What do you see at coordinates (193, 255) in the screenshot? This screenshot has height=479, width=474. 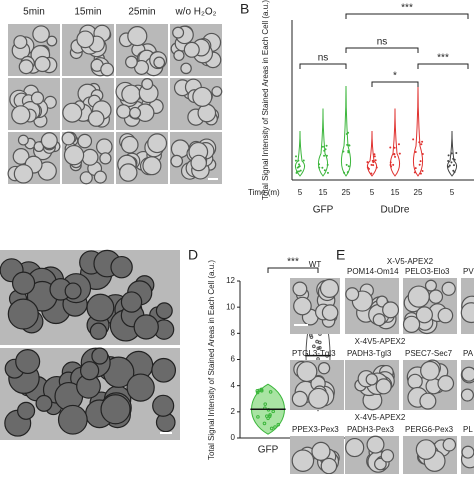 I see `panel-label: D` at bounding box center [193, 255].